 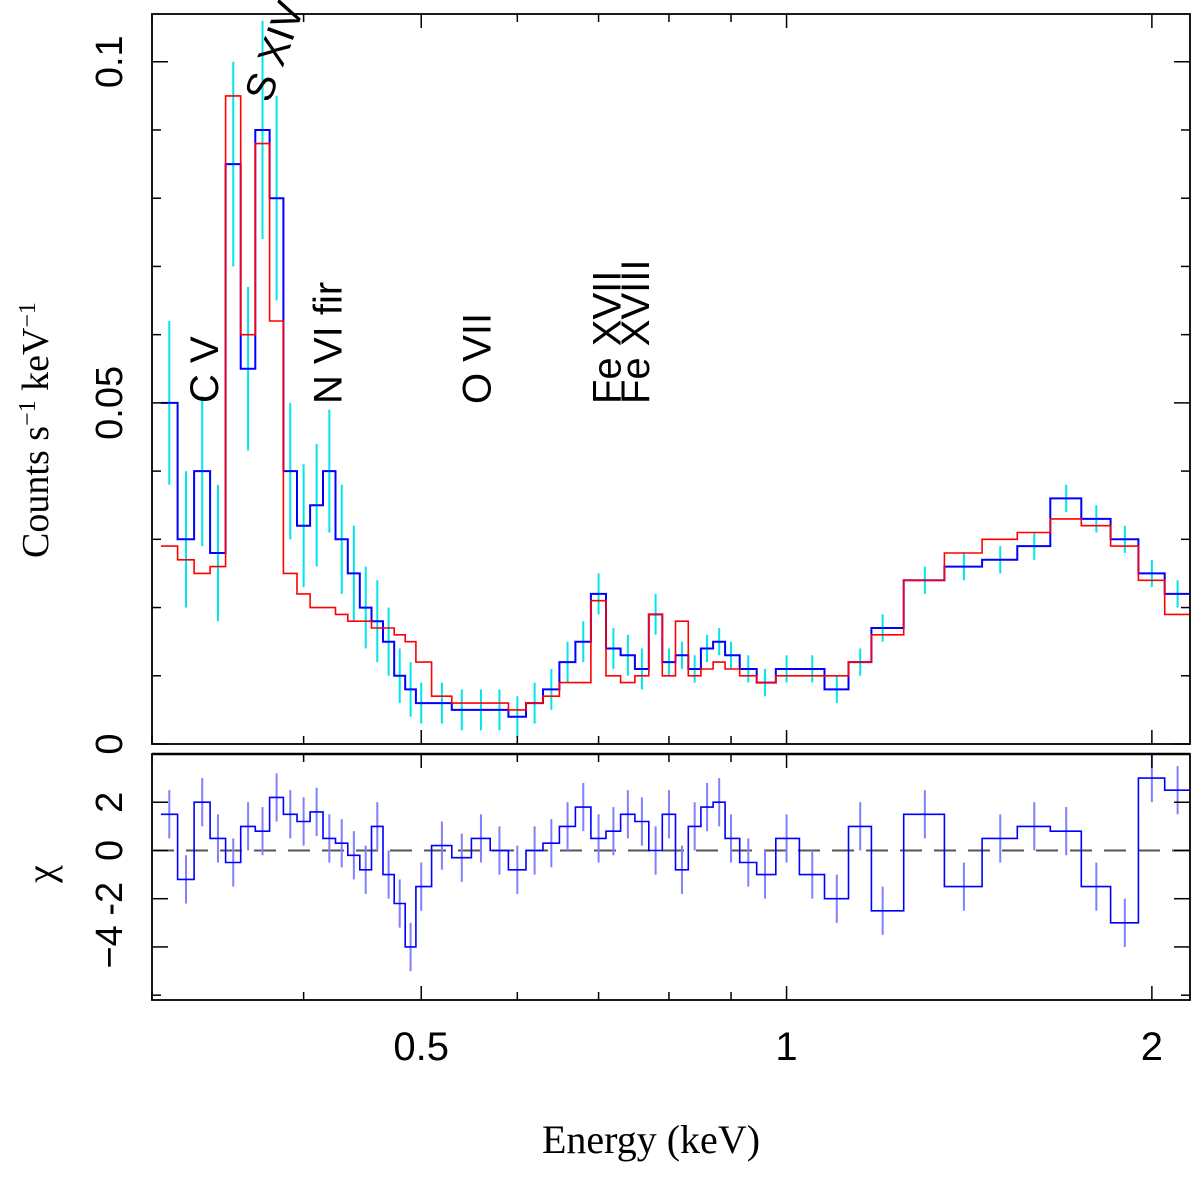 I want to click on residual-y-tick-label: −4, so click(x=110, y=946).